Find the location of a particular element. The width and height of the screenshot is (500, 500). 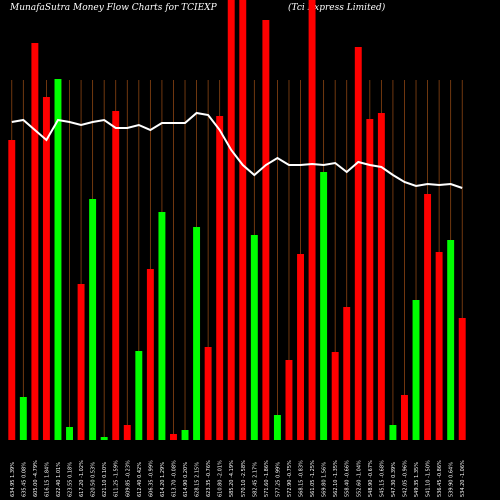

x-tick-label: 585.20 -4.19% is located at coordinates (232, 478).